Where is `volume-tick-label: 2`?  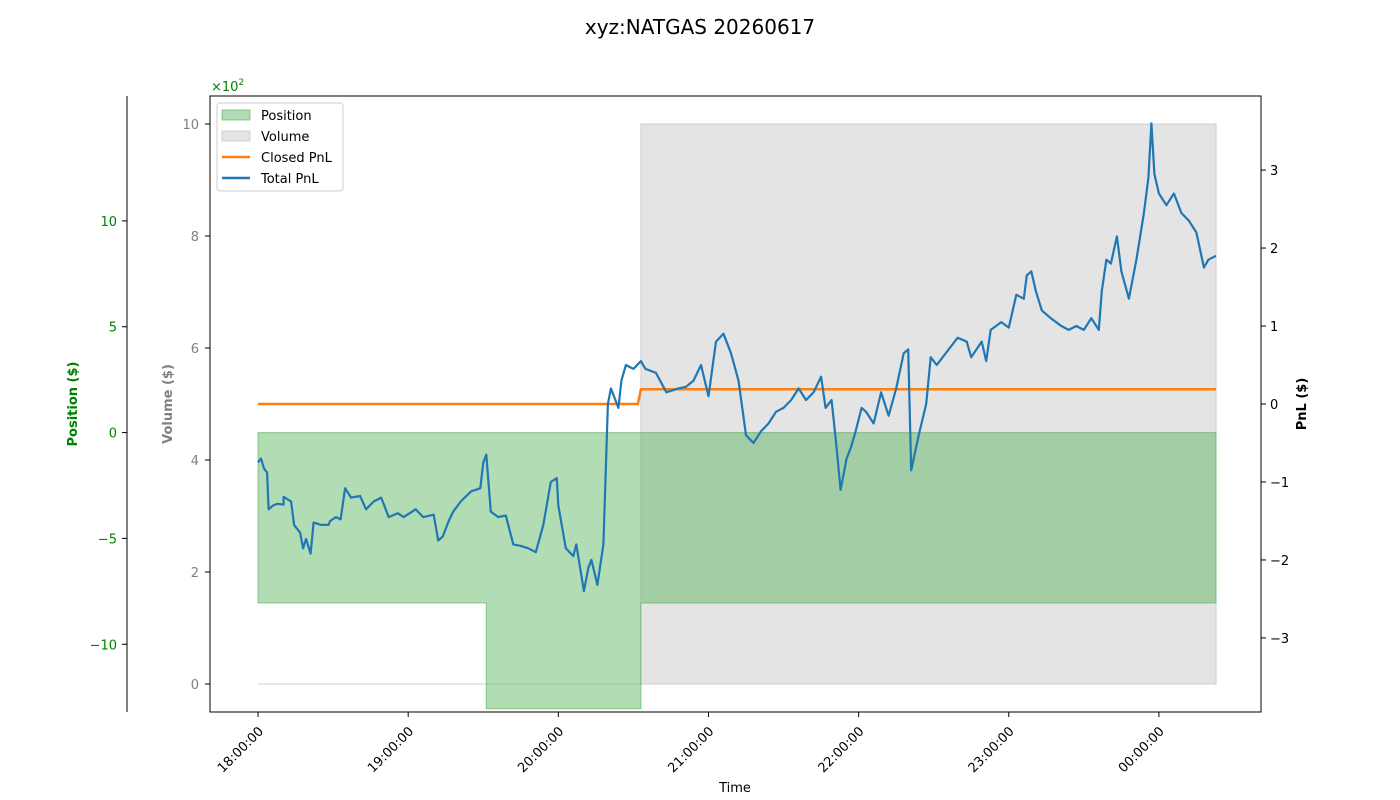
volume-tick-label: 2 is located at coordinates (195, 573).